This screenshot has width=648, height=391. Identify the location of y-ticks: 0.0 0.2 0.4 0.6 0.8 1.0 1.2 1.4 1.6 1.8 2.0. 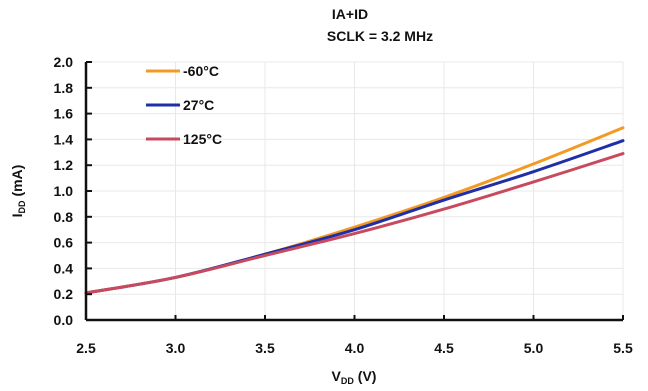
(73, 191).